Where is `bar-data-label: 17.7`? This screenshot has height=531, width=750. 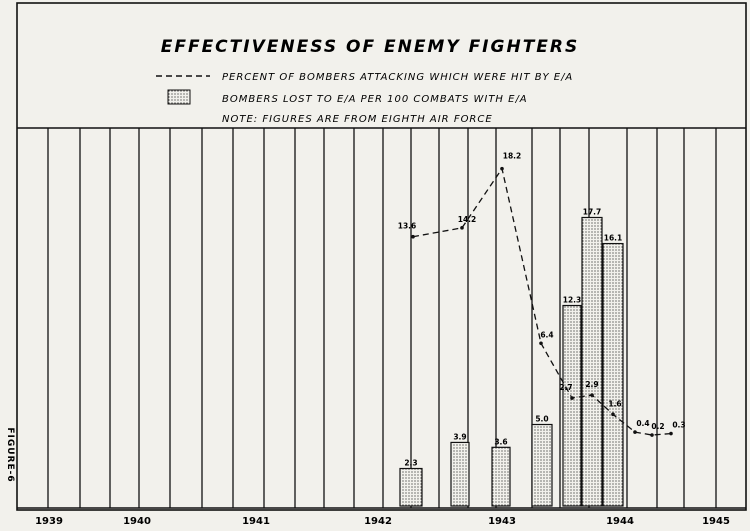 bar-data-label: 17.7 is located at coordinates (592, 211).